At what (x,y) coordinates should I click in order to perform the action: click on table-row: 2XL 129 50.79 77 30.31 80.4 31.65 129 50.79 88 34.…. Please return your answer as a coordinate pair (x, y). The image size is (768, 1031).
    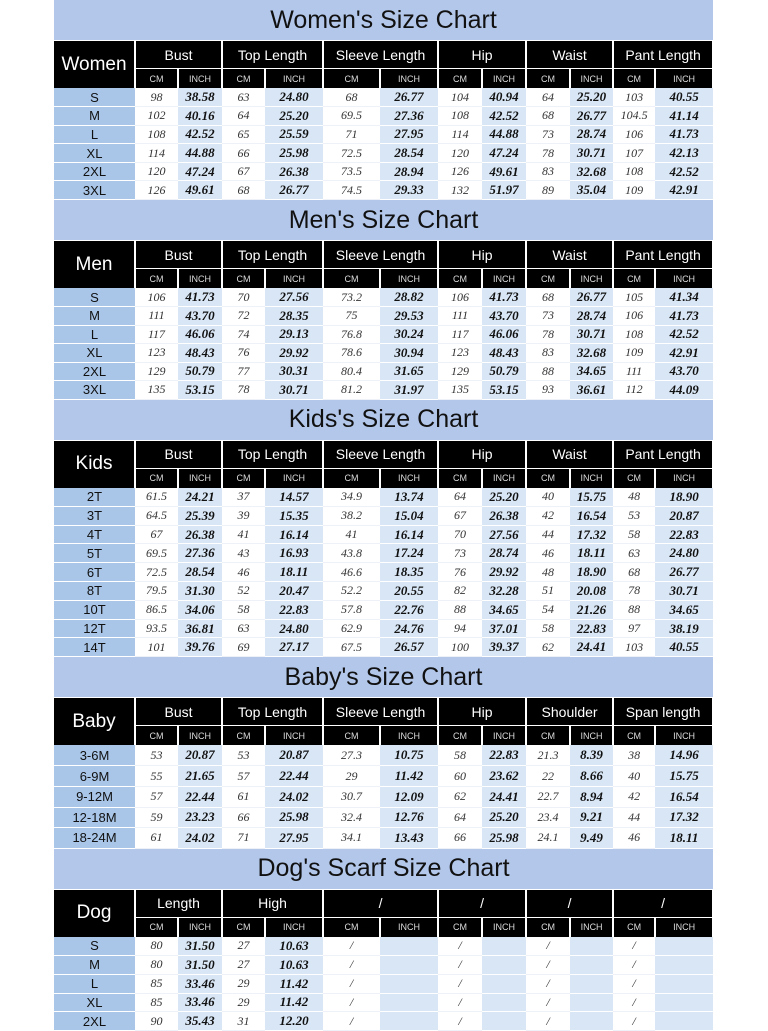
    Looking at the image, I should click on (384, 372).